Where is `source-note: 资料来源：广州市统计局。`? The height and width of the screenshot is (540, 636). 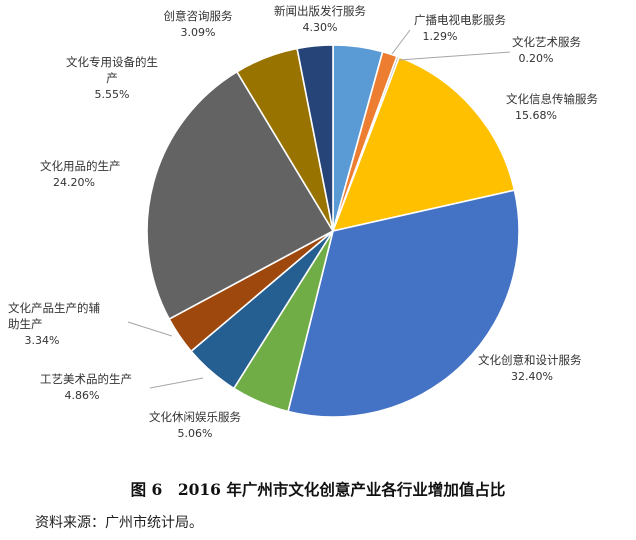
source-note: 资料来源：广州市统计局。 is located at coordinates (119, 523).